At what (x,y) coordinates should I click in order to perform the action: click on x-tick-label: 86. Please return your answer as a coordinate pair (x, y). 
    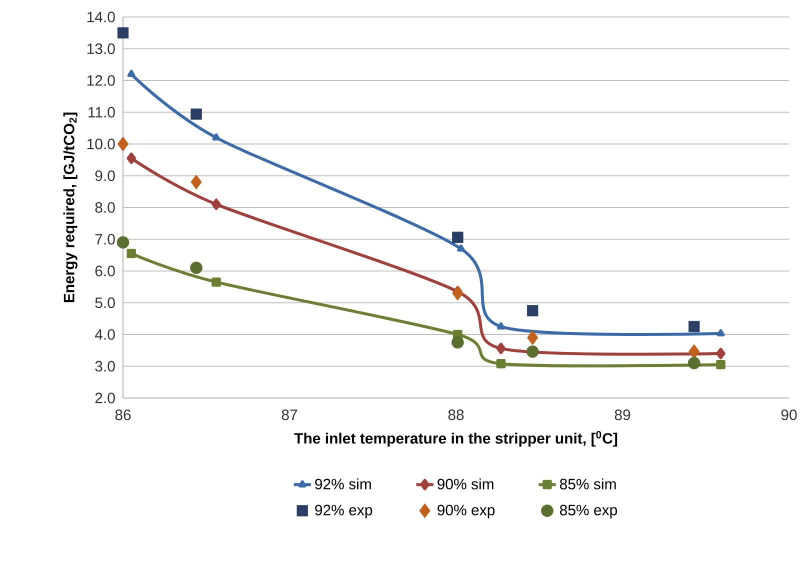
    Looking at the image, I should click on (123, 415).